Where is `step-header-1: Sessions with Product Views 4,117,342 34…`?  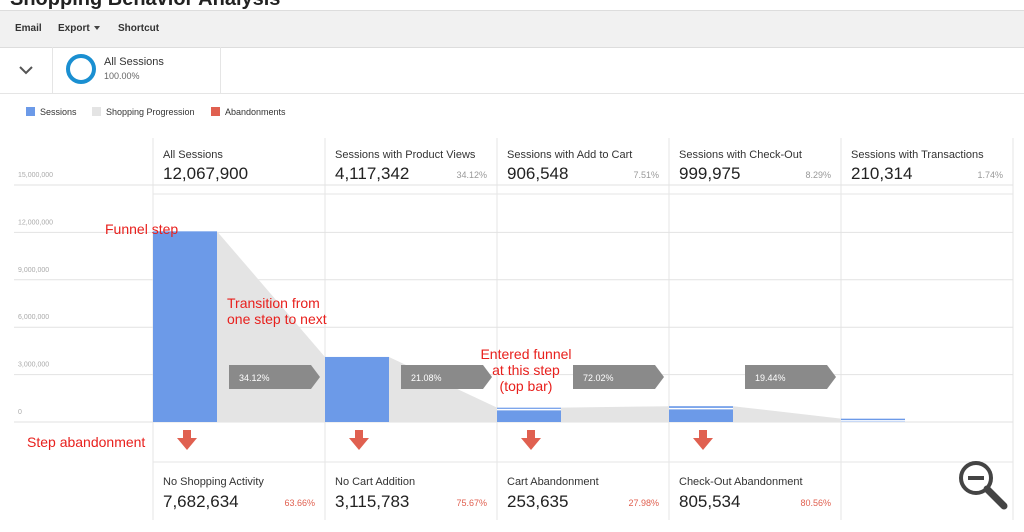
step-header-1: Sessions with Product Views 4,117,342 34… is located at coordinates (411, 166).